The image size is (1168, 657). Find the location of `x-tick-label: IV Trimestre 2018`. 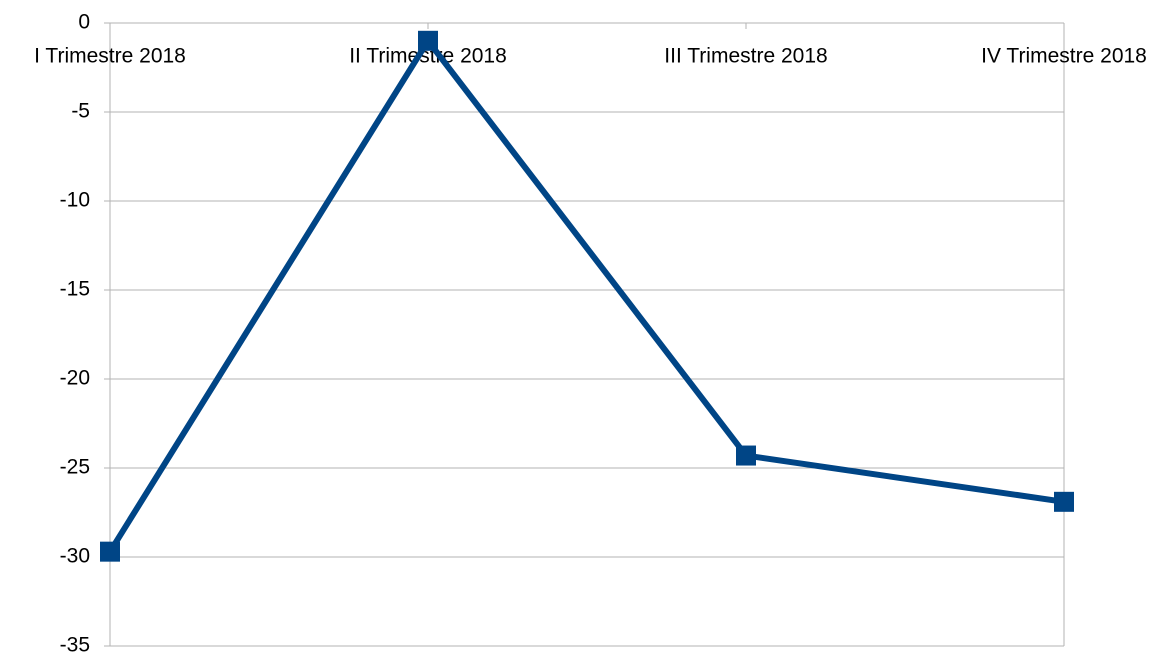

x-tick-label: IV Trimestre 2018 is located at coordinates (1064, 56).